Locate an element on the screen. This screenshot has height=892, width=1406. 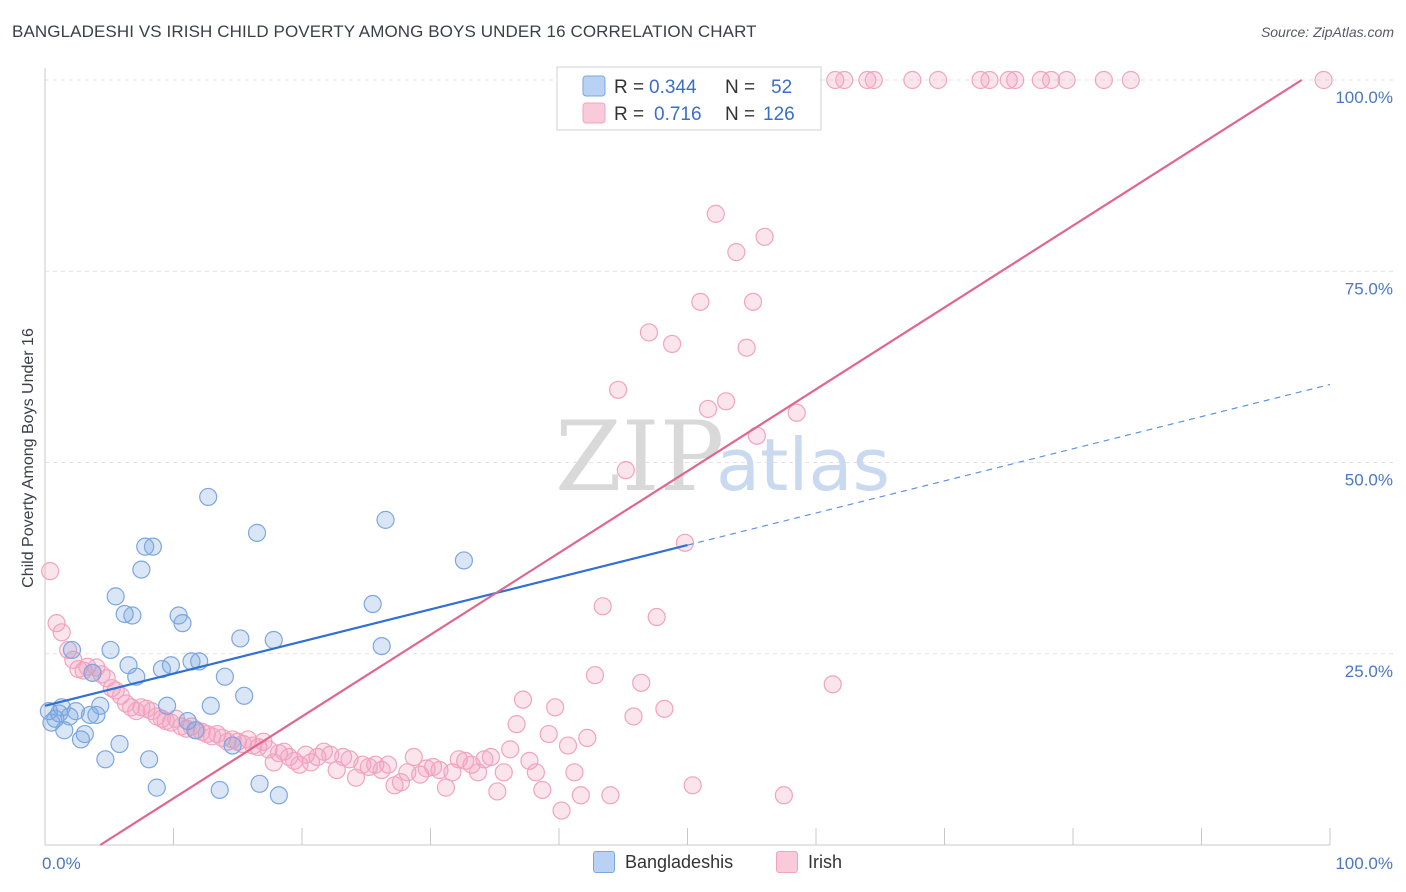
watermark-atlas: atlas is located at coordinates (803, 465).